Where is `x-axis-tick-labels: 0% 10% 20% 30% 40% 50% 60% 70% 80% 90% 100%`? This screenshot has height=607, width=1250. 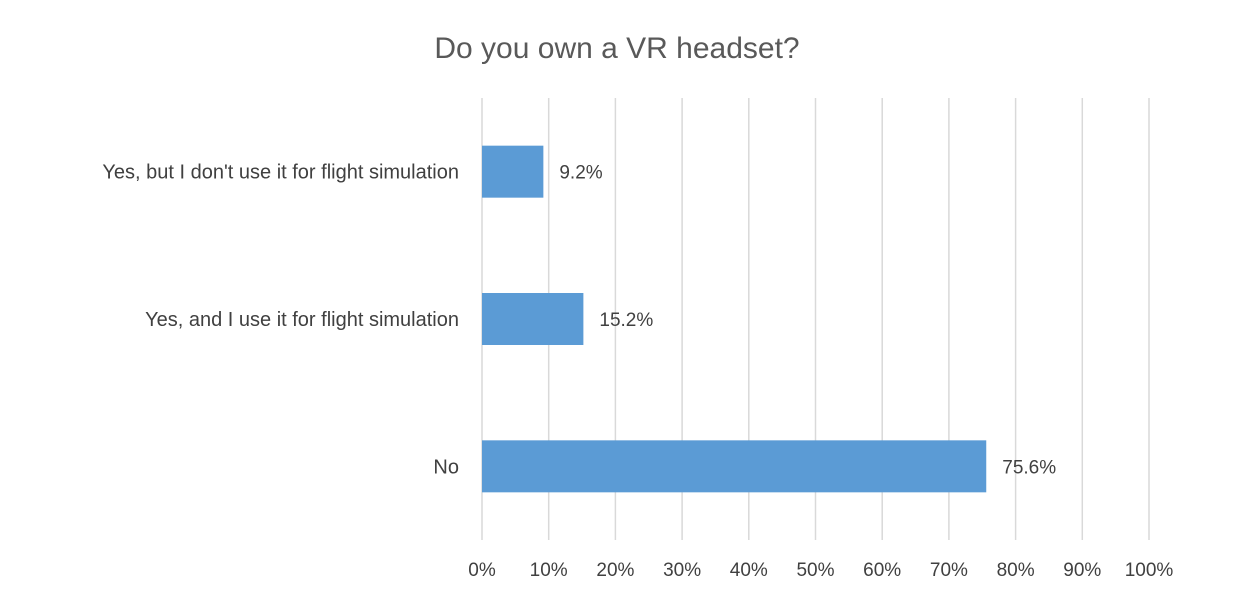 x-axis-tick-labels: 0% 10% 20% 30% 40% 50% 60% 70% 80% 90% 100% is located at coordinates (820, 570).